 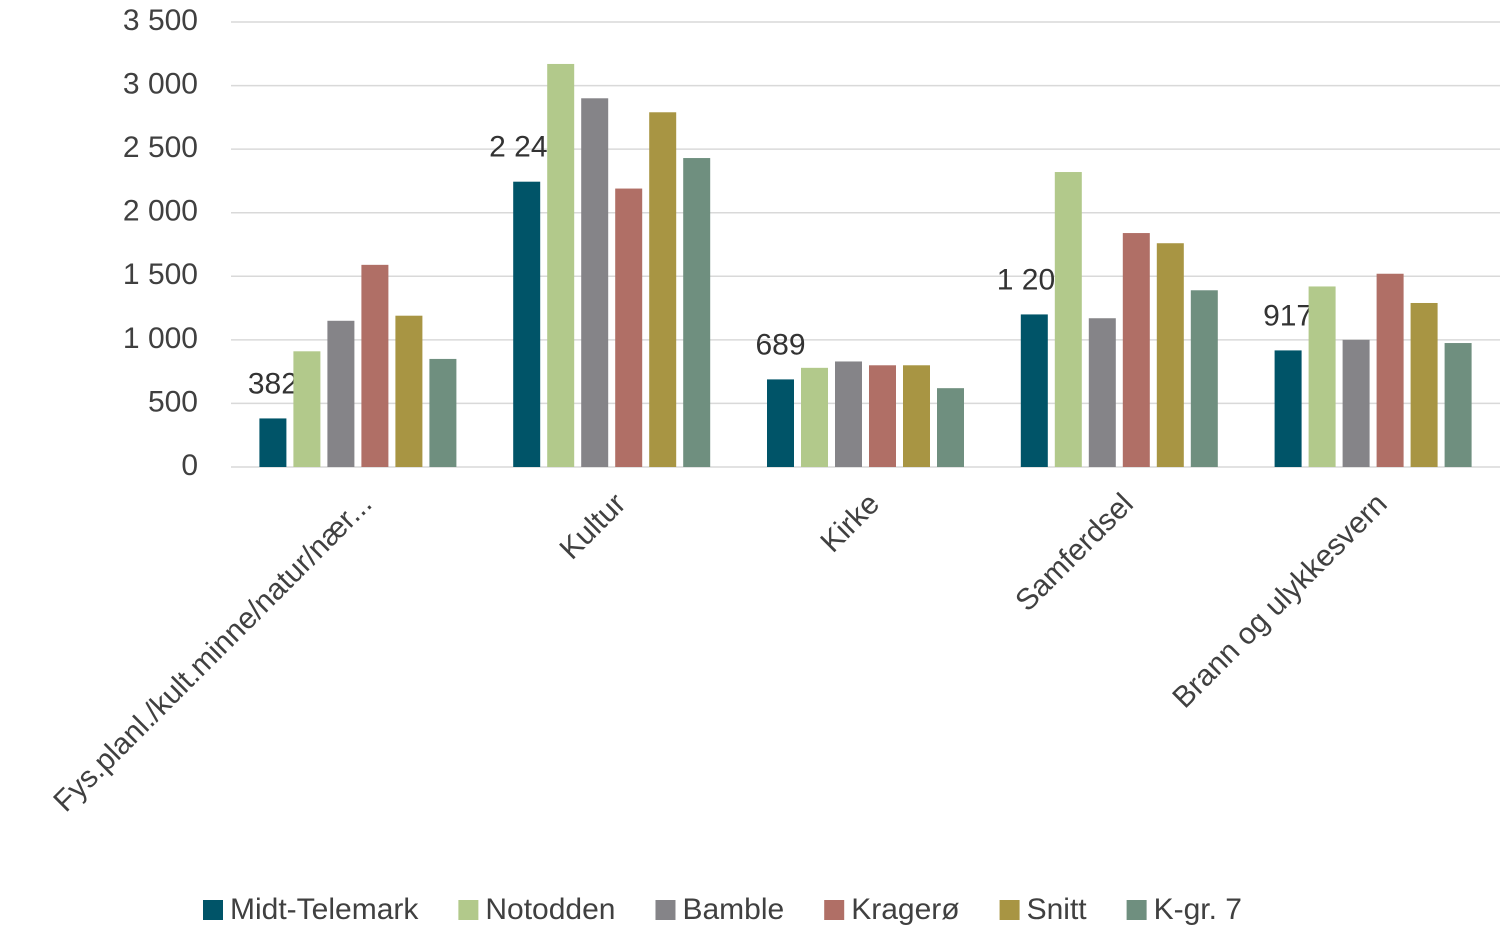 I want to click on y-tick-label: 2 500, so click(x=160, y=147).